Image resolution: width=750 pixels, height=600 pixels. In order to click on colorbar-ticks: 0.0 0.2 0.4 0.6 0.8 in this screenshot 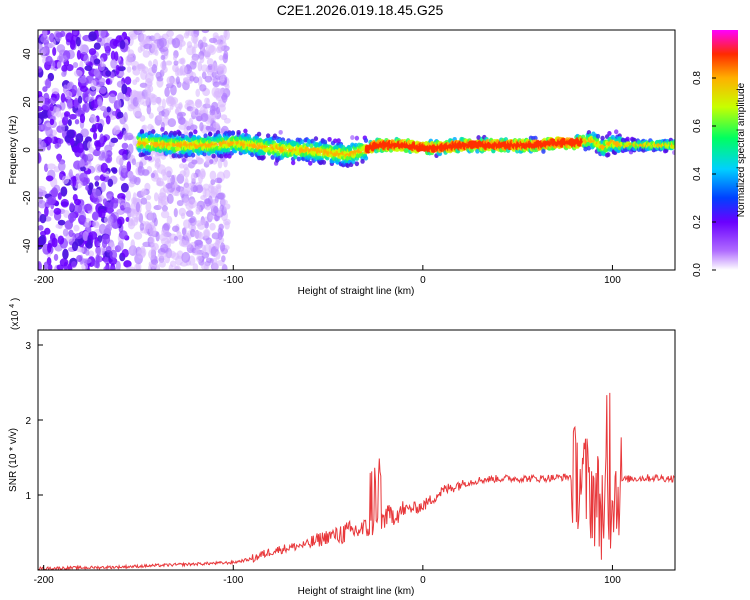, I will do `click(704, 174)`.